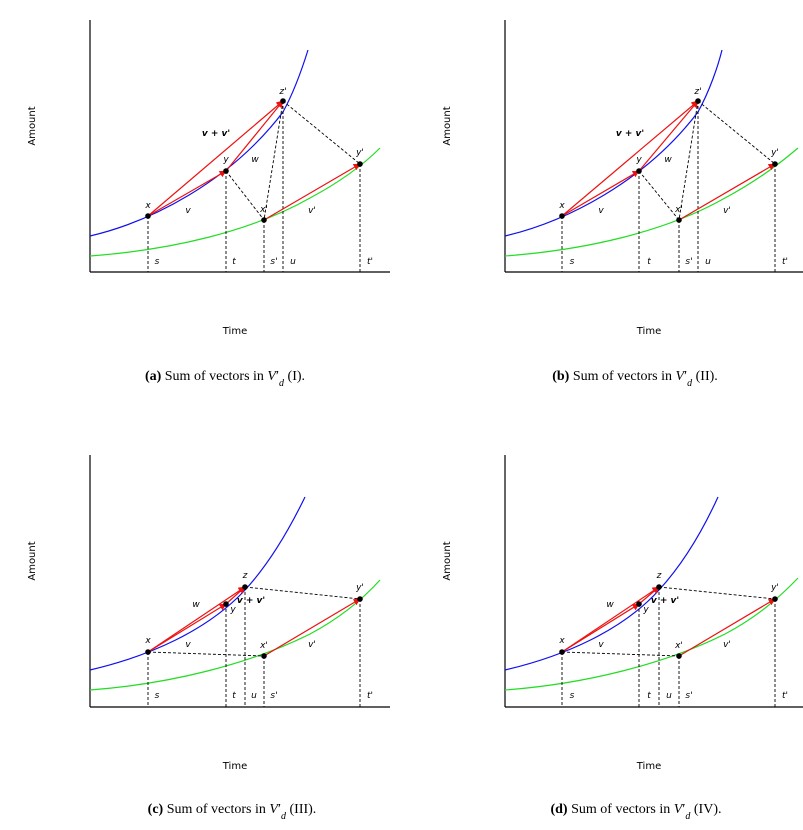 The width and height of the screenshot is (803, 830). I want to click on point-x, so click(148, 652).